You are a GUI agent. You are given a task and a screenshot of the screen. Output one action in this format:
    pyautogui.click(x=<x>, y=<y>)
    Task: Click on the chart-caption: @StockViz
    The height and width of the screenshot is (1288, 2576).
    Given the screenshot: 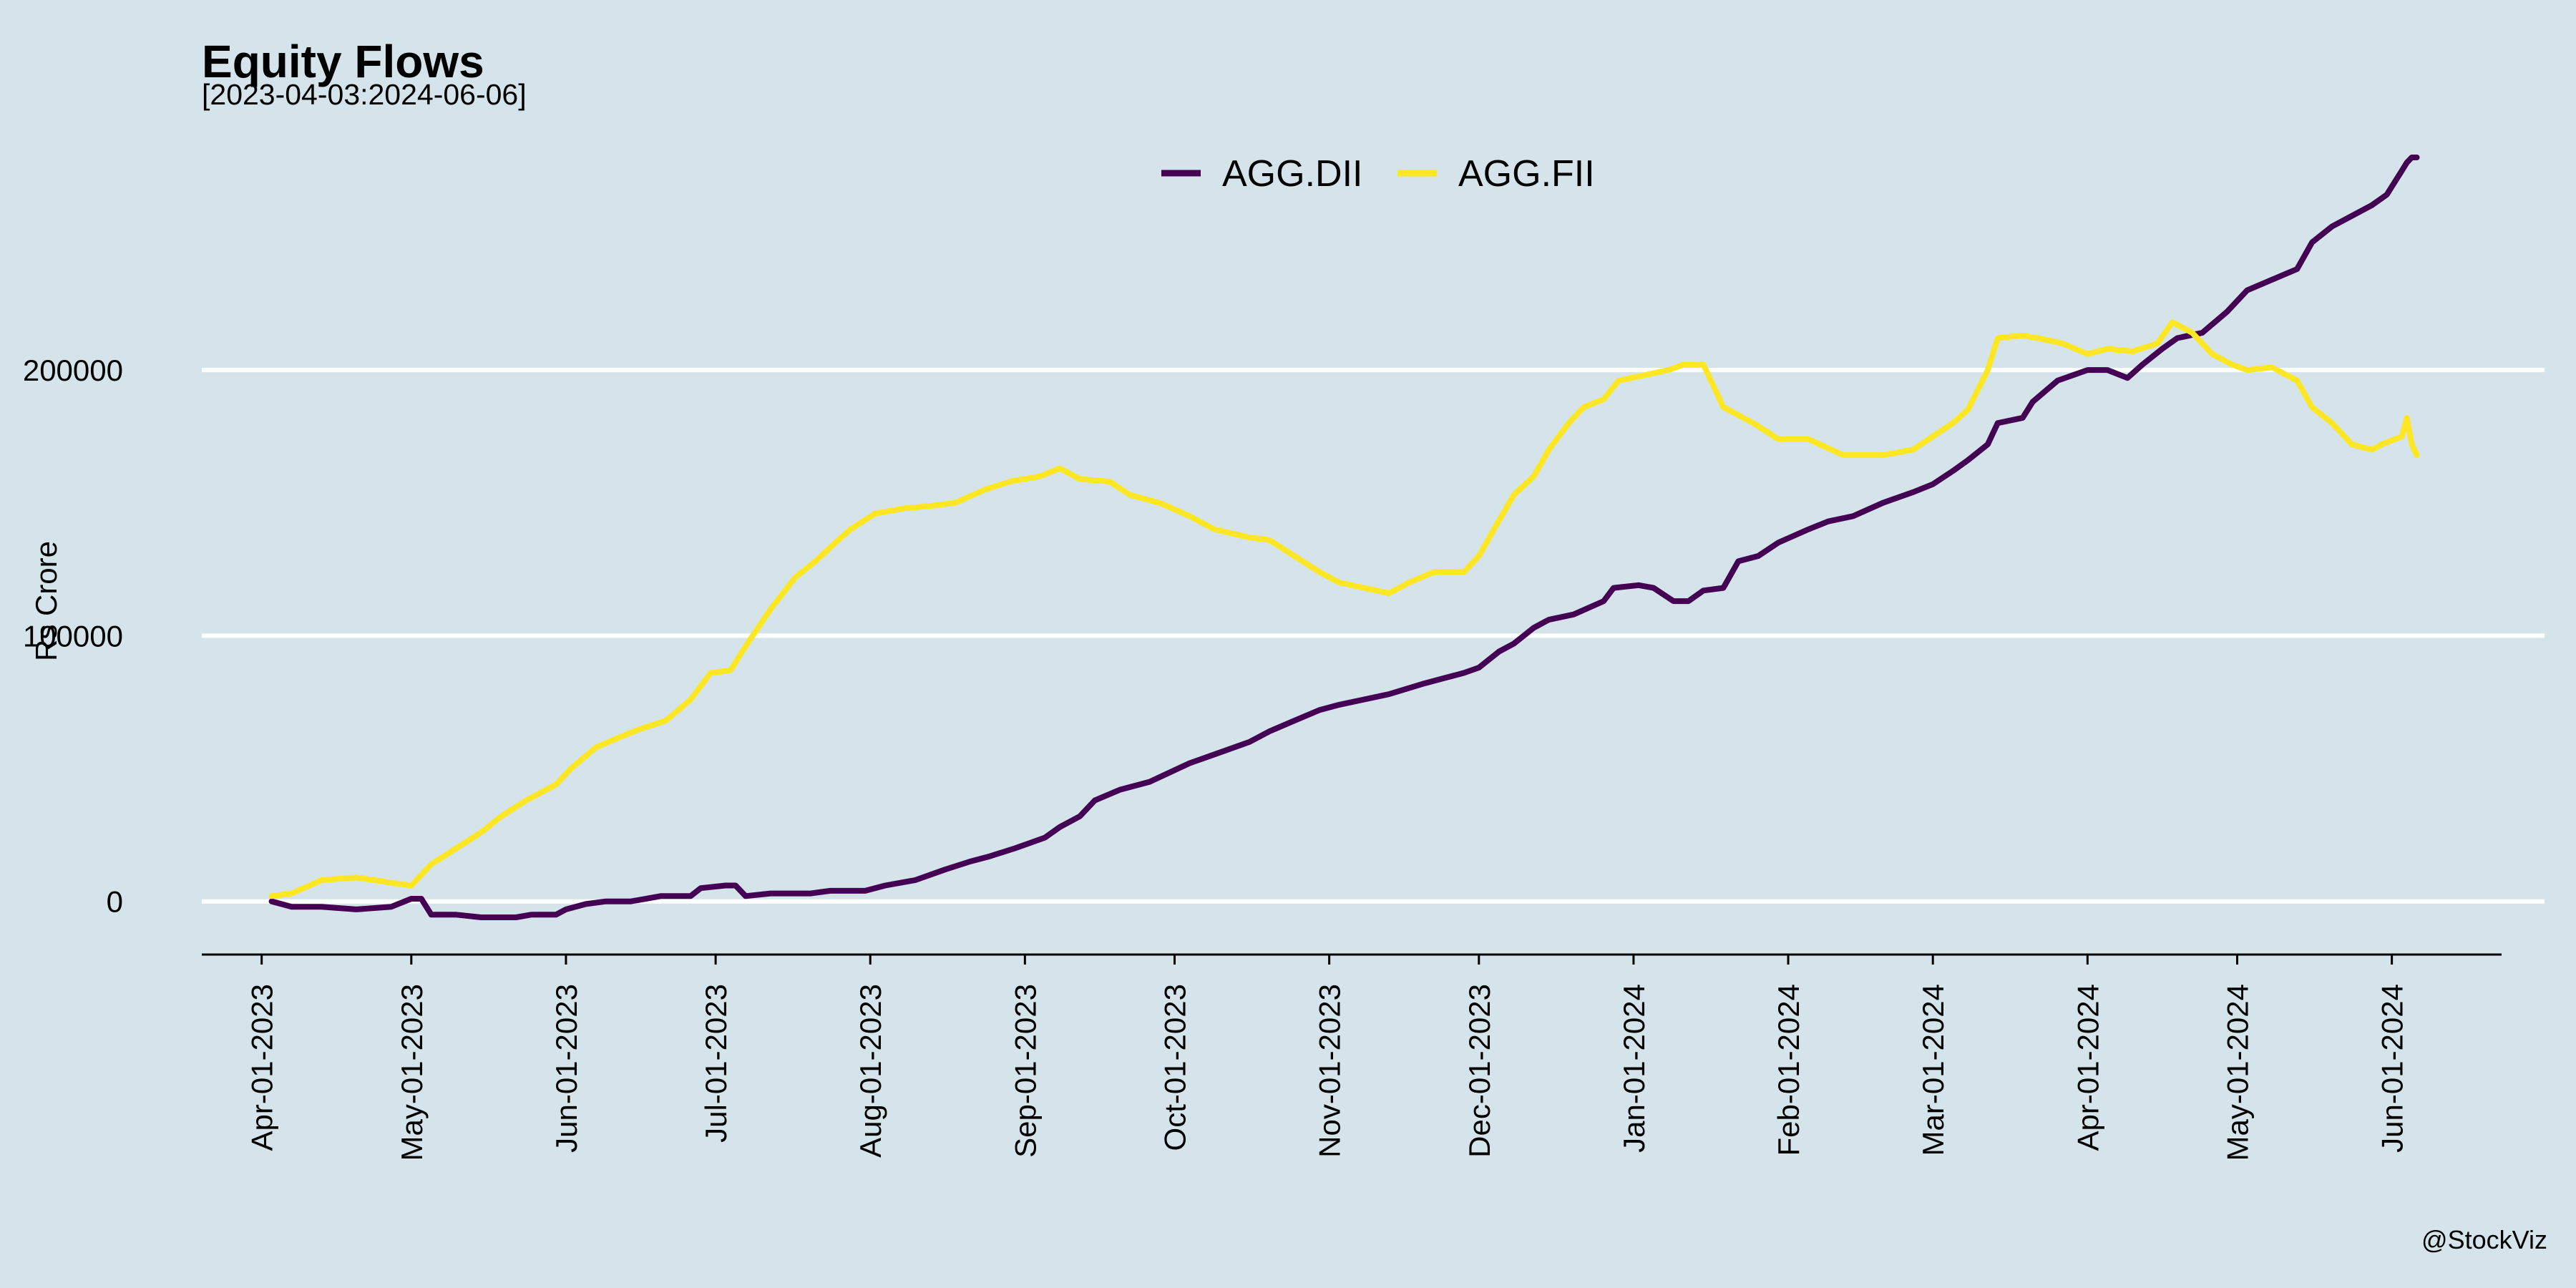 What is the action you would take?
    pyautogui.click(x=2484, y=1239)
    